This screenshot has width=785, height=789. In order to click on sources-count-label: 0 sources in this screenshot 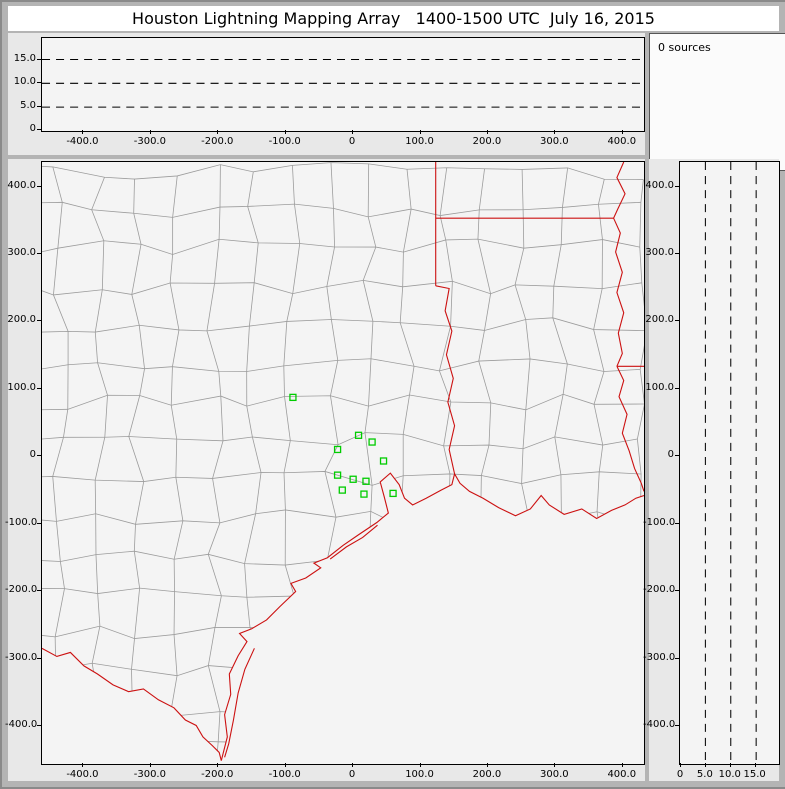, I will do `click(684, 47)`.